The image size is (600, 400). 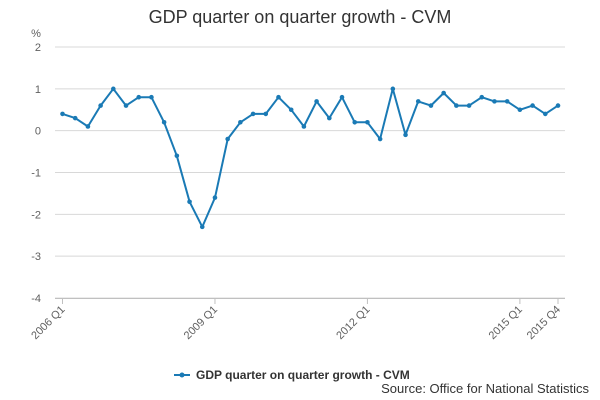 What do you see at coordinates (38, 90) in the screenshot?
I see `y-tick-label: 1` at bounding box center [38, 90].